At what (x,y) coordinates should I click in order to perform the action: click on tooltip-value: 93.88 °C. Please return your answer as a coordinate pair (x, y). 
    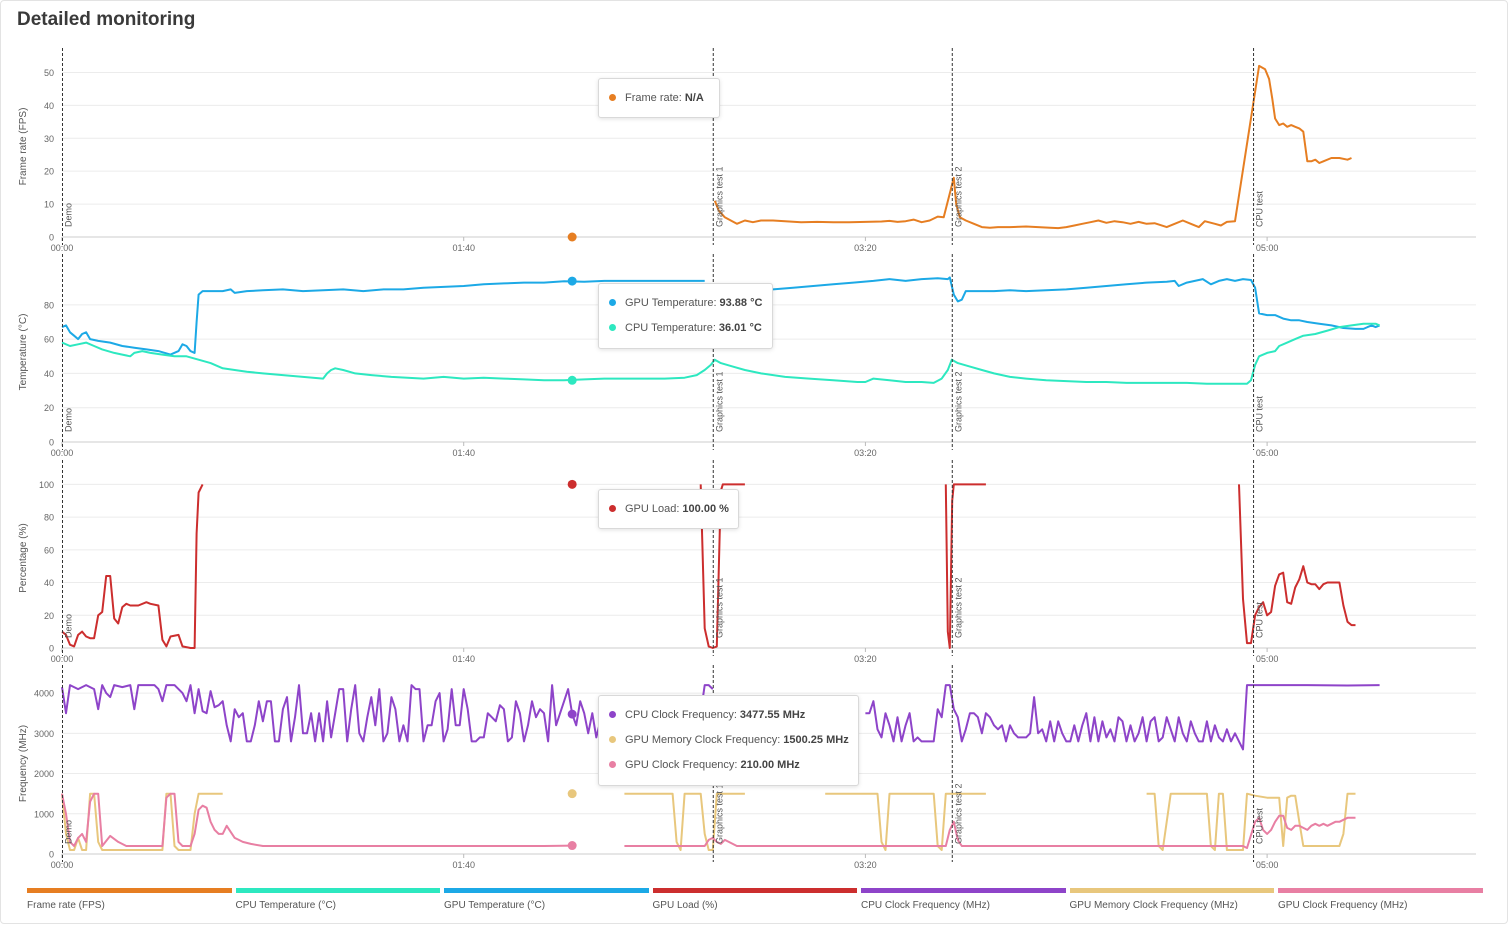
    Looking at the image, I should click on (741, 302).